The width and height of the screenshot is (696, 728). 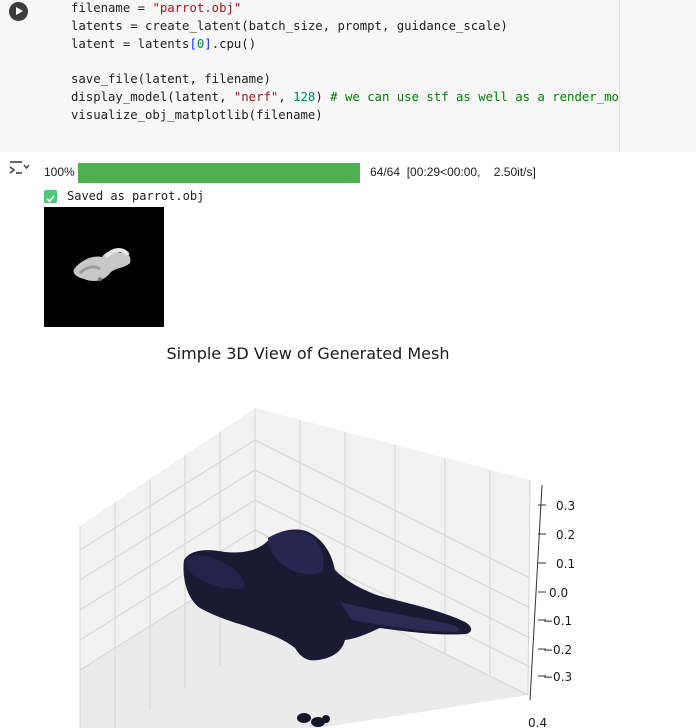 What do you see at coordinates (152, 97) in the screenshot?
I see `code-token: display_model(latent,` at bounding box center [152, 97].